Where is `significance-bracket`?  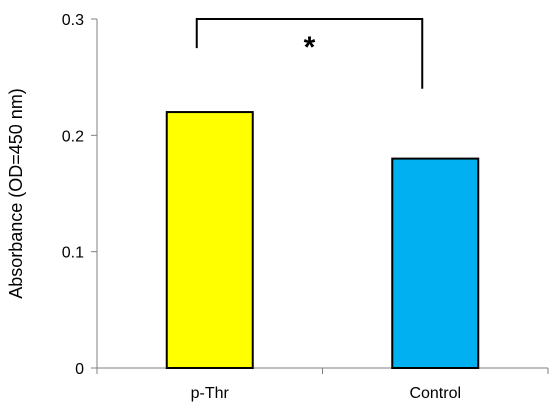
significance-bracket is located at coordinates (309, 53).